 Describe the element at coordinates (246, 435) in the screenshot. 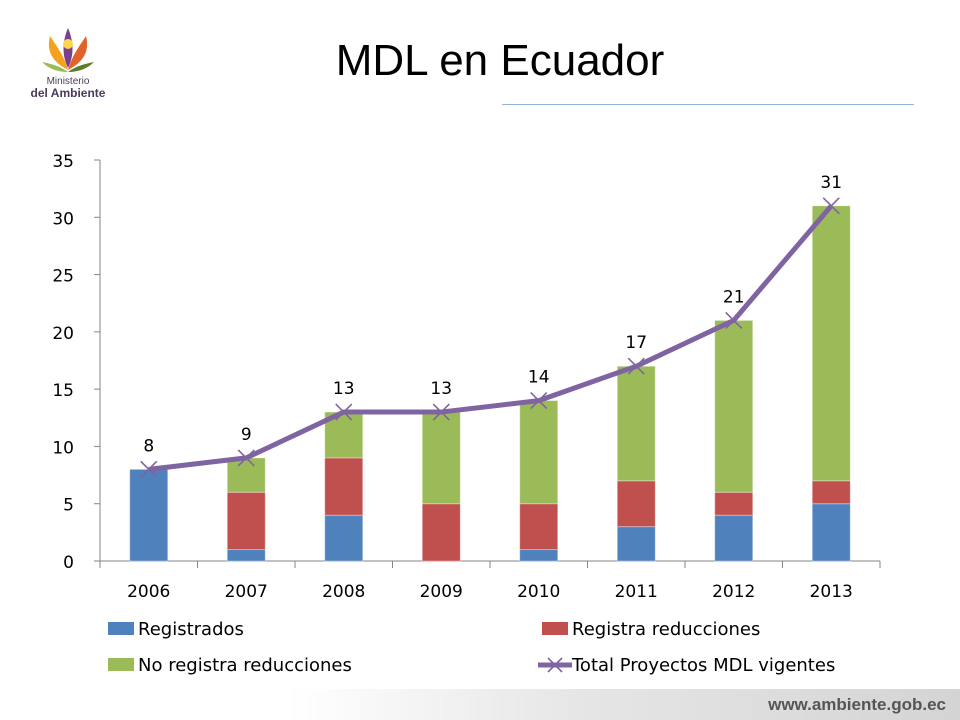

I see `data-label: 9` at that location.